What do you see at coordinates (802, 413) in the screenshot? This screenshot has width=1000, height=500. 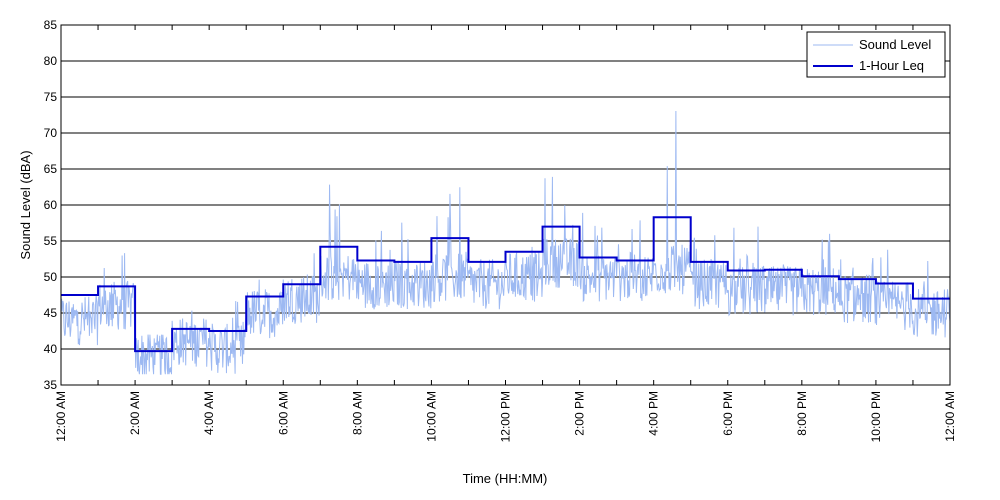 I see `x-tick-label: 8:00 PM` at bounding box center [802, 413].